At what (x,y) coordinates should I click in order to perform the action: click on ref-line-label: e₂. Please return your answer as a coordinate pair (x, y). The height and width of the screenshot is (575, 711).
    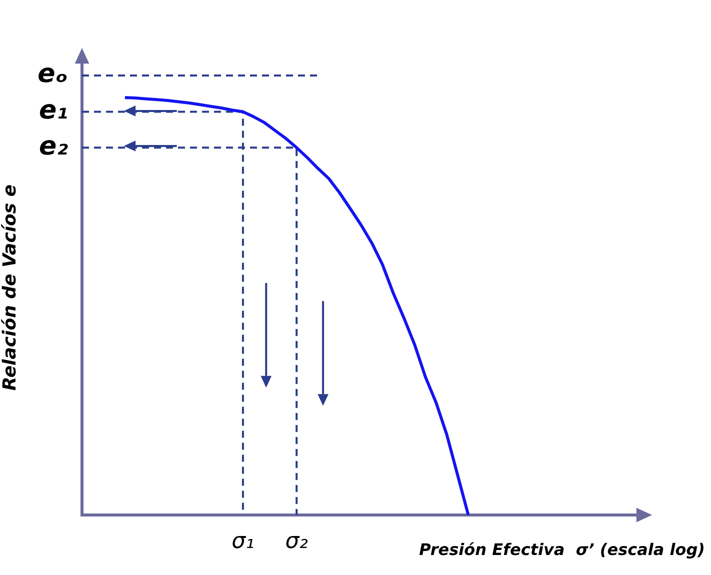
    Looking at the image, I should click on (53, 146).